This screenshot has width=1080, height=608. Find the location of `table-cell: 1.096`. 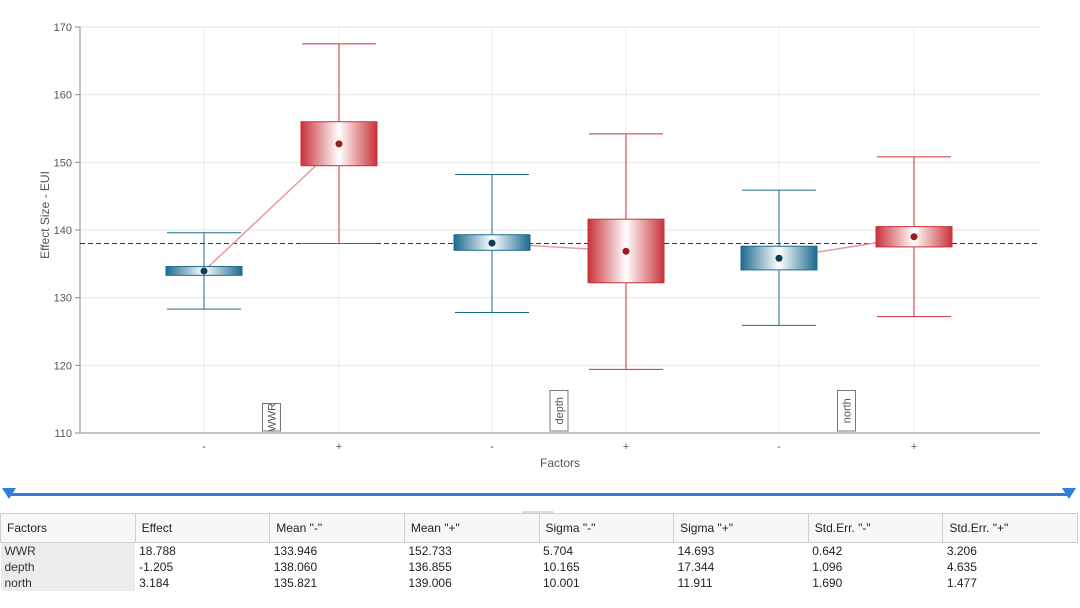

table-cell: 1.096 is located at coordinates (827, 567).